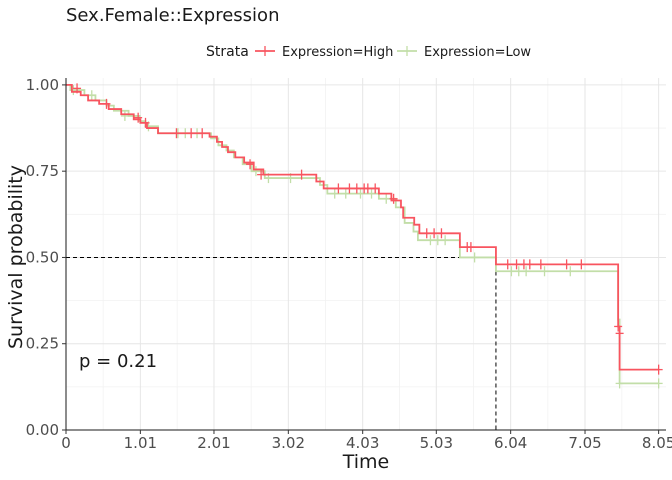 This screenshot has width=672, height=480. Describe the element at coordinates (42, 344) in the screenshot. I see `y-tick-label: 0.25` at that location.